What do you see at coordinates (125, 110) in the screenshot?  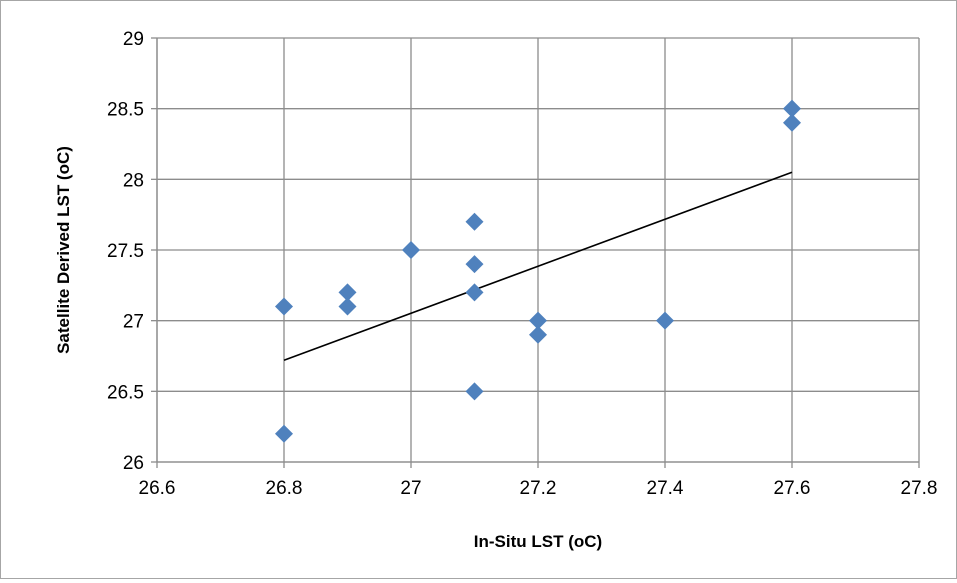 I see `y-tick-label: 28.5` at bounding box center [125, 110].